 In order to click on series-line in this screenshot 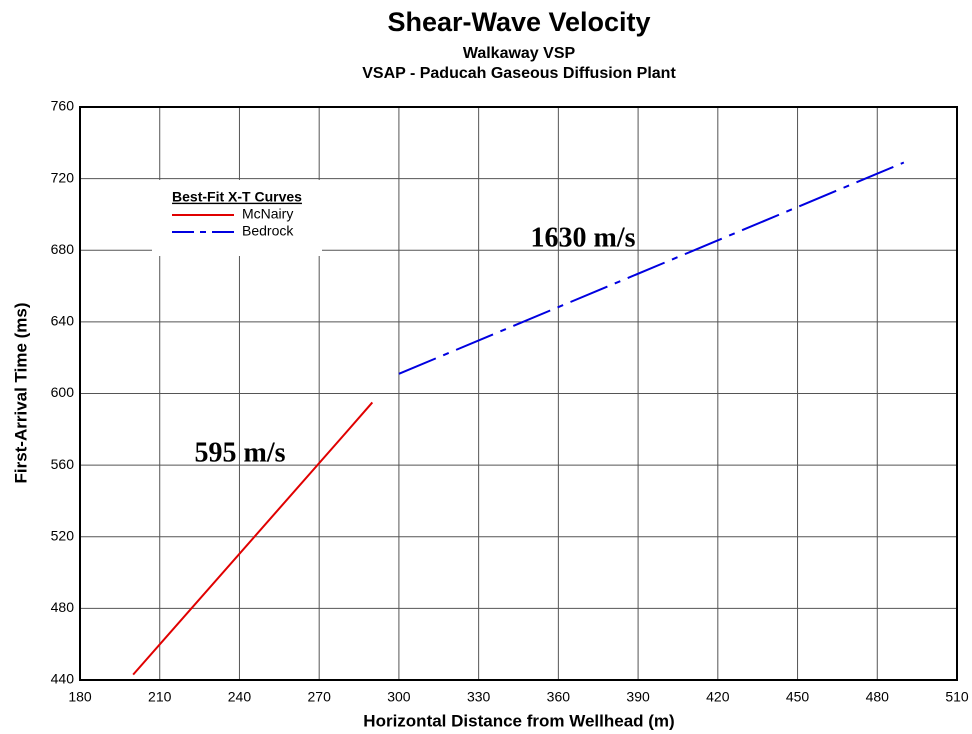, I will do `click(253, 538)`.